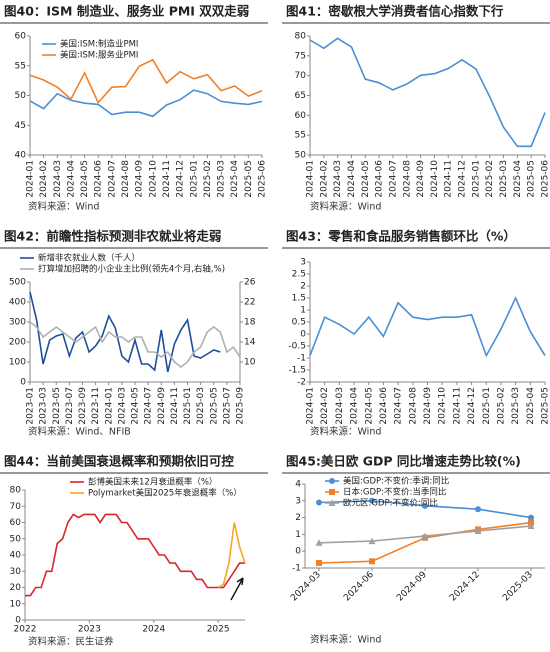 The height and width of the screenshot is (652, 550). I want to click on legend-label: 美国:ISM:服务业PMI, so click(99, 55).